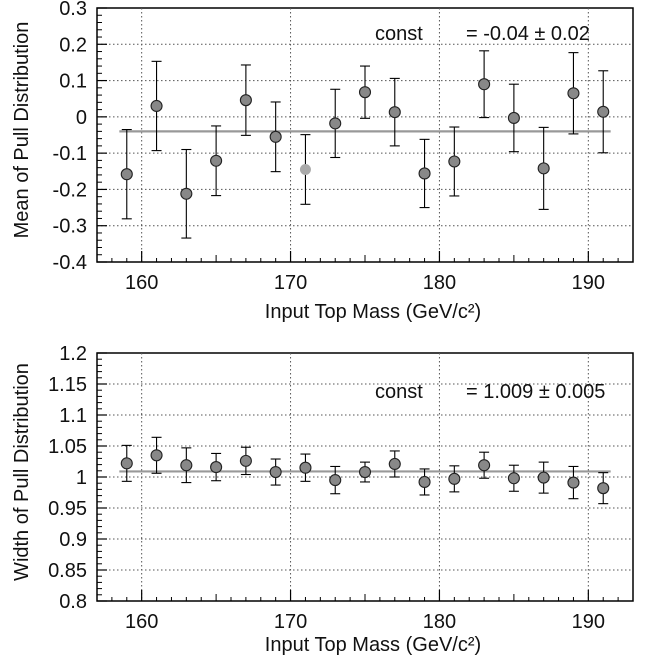 Image resolution: width=649 pixels, height=665 pixels. Describe the element at coordinates (439, 622) in the screenshot. I see `width-x-tick-label: 180` at that location.